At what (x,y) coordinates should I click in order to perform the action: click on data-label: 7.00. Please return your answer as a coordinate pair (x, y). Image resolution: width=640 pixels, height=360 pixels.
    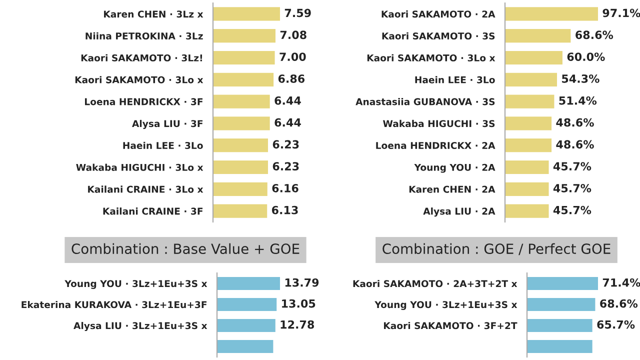
    Looking at the image, I should click on (293, 56).